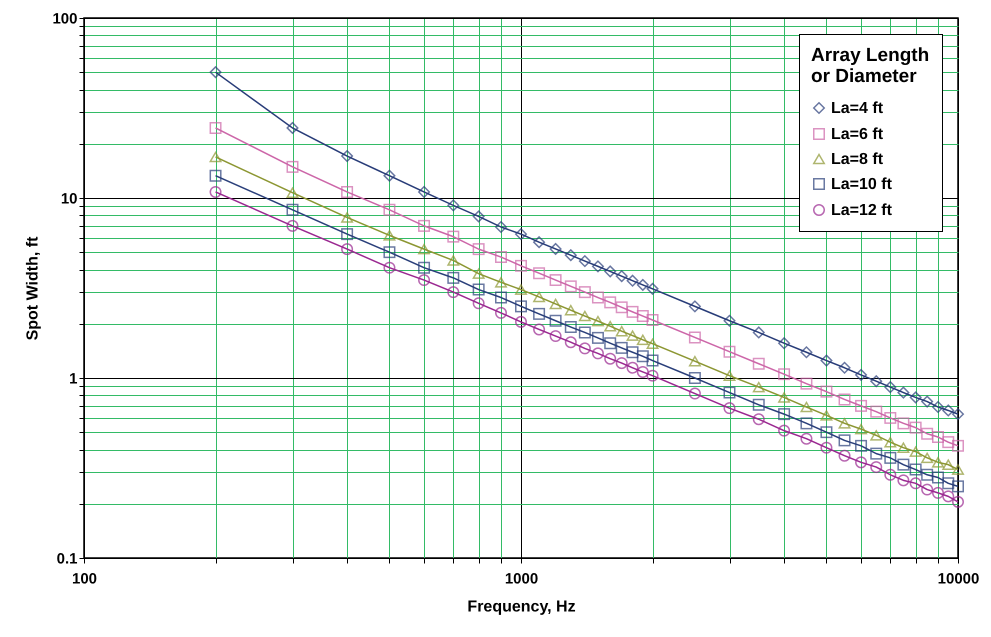  I want to click on legend-label: La=10 ft, so click(862, 184).